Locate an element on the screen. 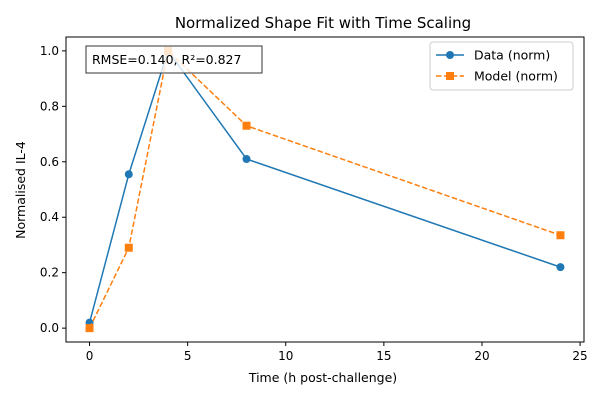 The width and height of the screenshot is (600, 400). stats-annotation: RMSE=0.140, R²=0.827 is located at coordinates (174, 59).